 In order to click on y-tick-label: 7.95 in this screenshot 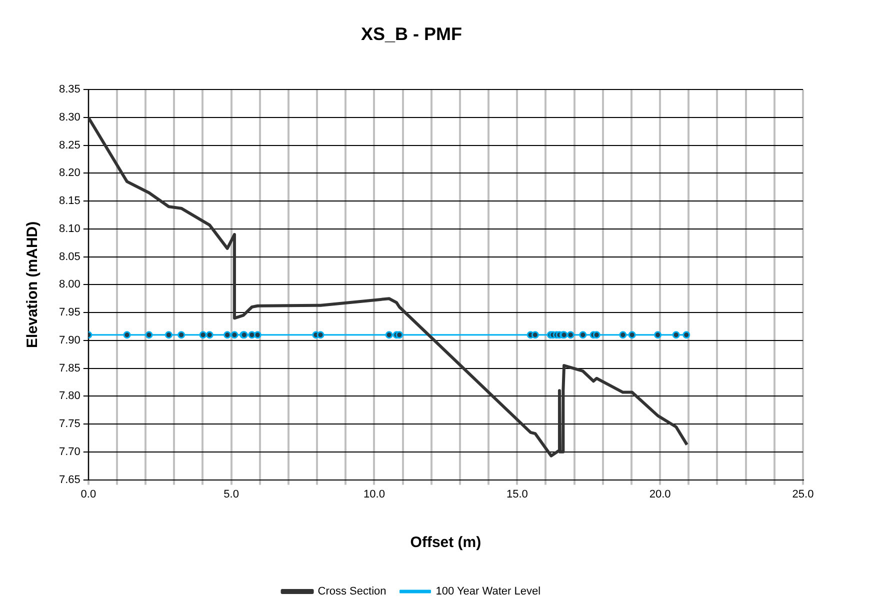, I will do `click(69, 312)`.